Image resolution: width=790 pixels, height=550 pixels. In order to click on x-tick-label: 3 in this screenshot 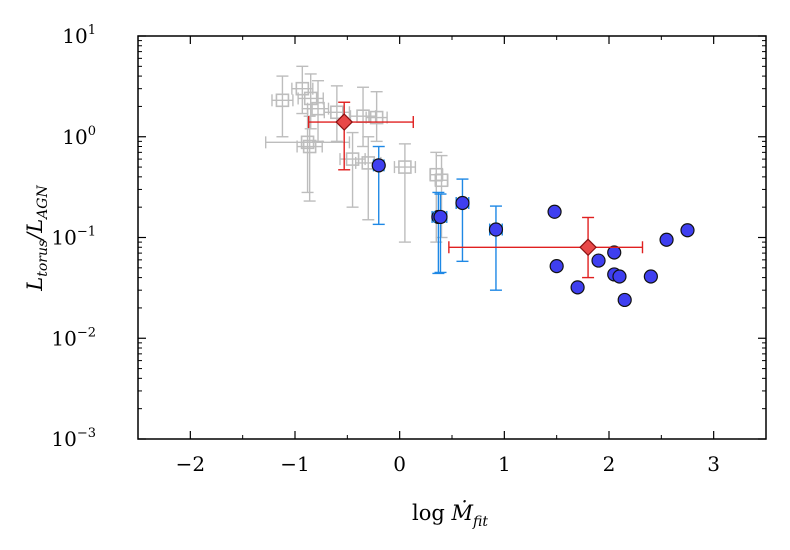, I will do `click(713, 464)`.